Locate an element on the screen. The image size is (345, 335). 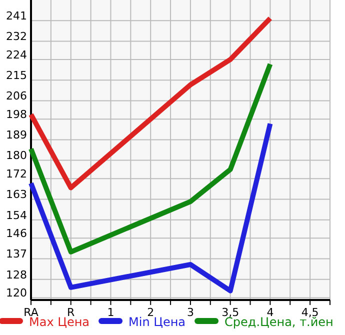
y-tick-label: 163 is located at coordinates (16, 195).